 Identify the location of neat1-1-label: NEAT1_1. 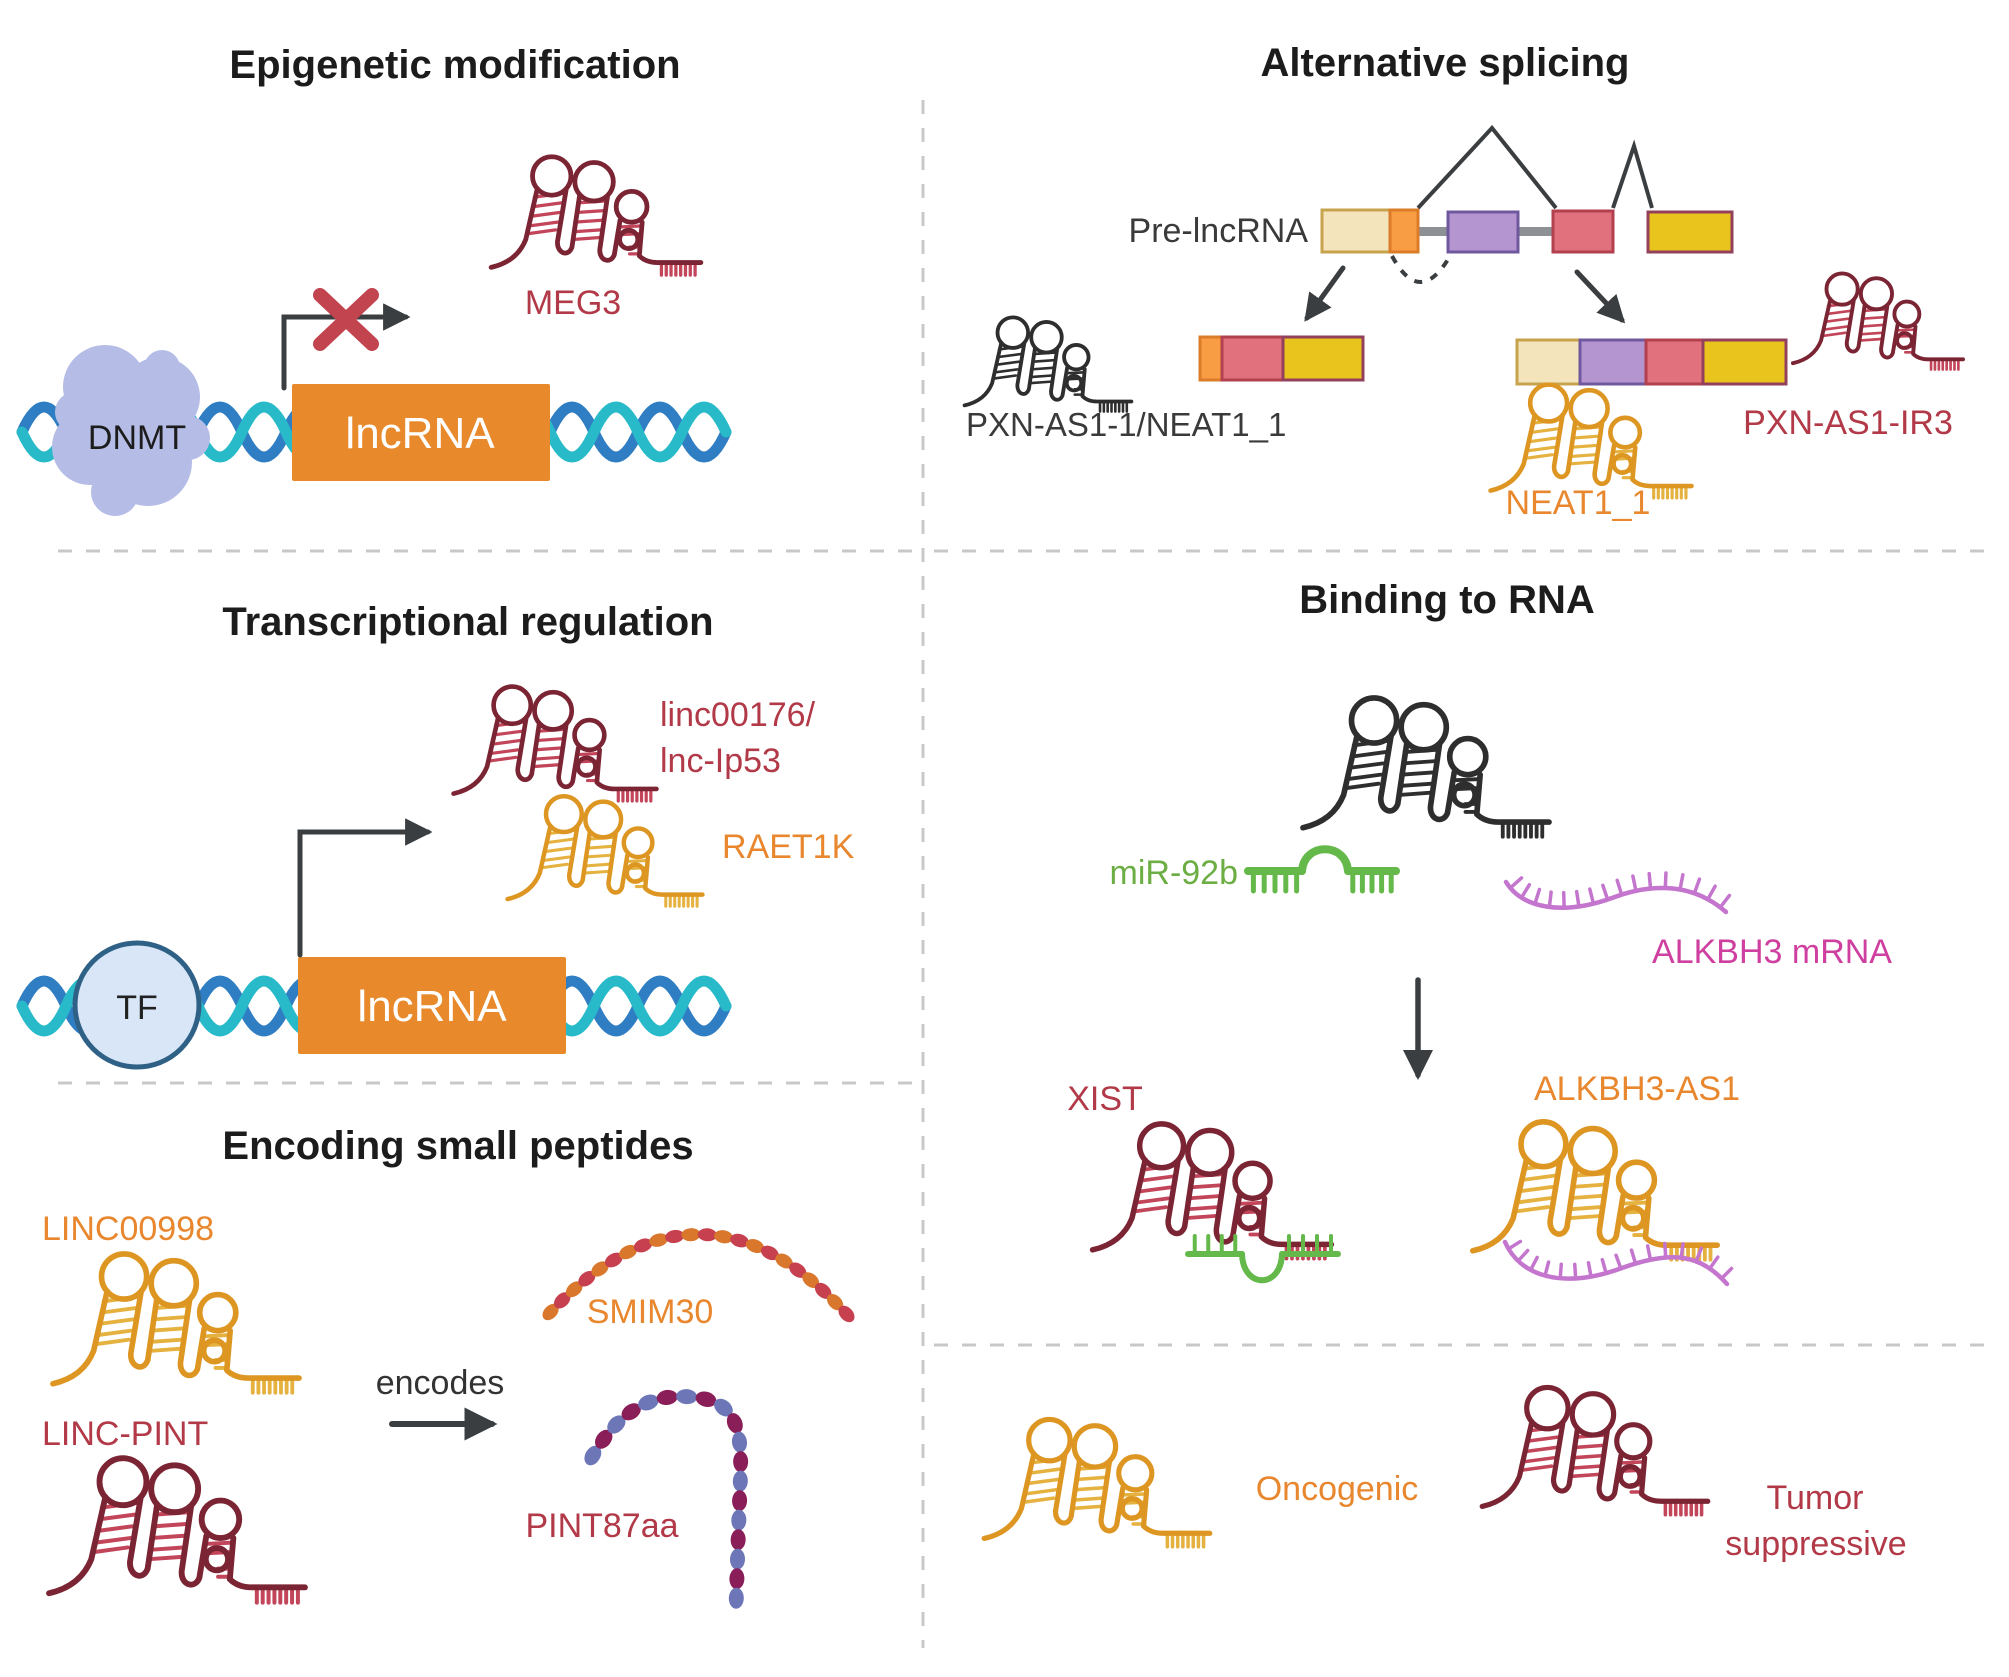
(1578, 503).